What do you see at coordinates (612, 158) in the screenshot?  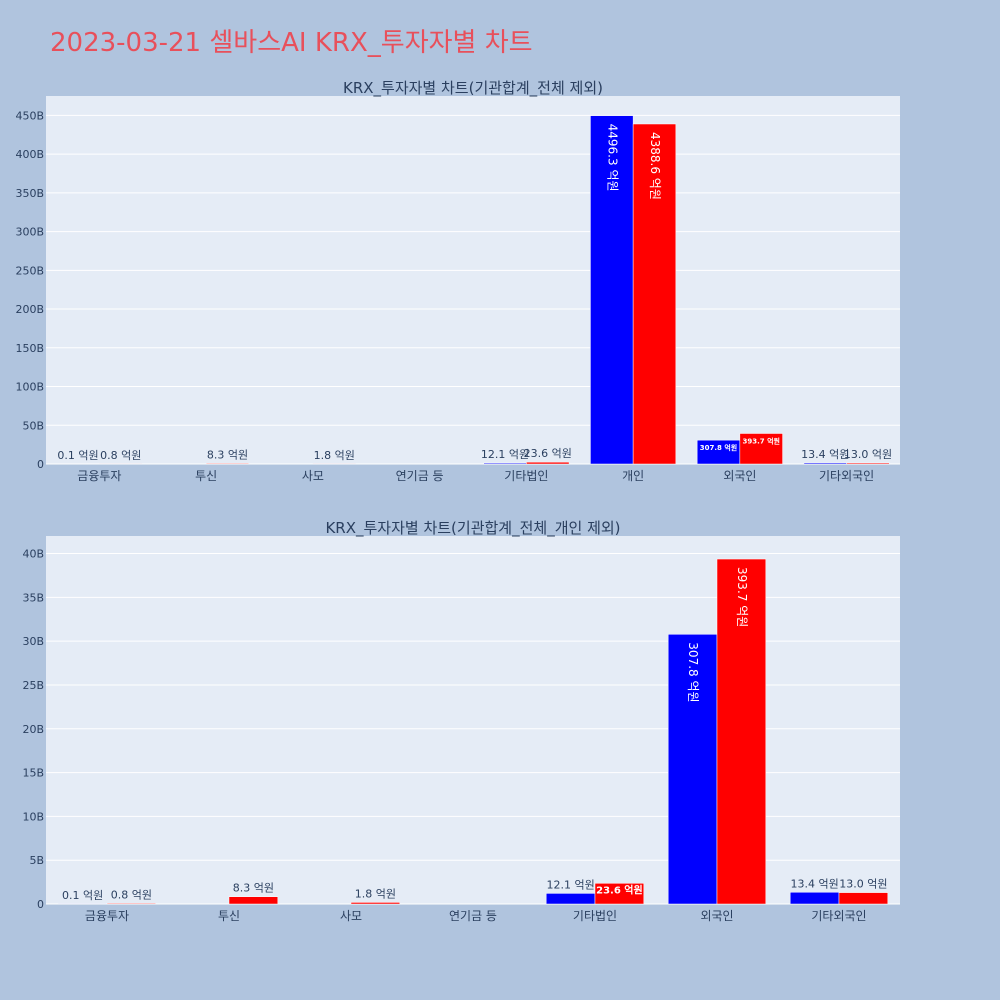 I see `bar-value-label: 4496.3 억원` at bounding box center [612, 158].